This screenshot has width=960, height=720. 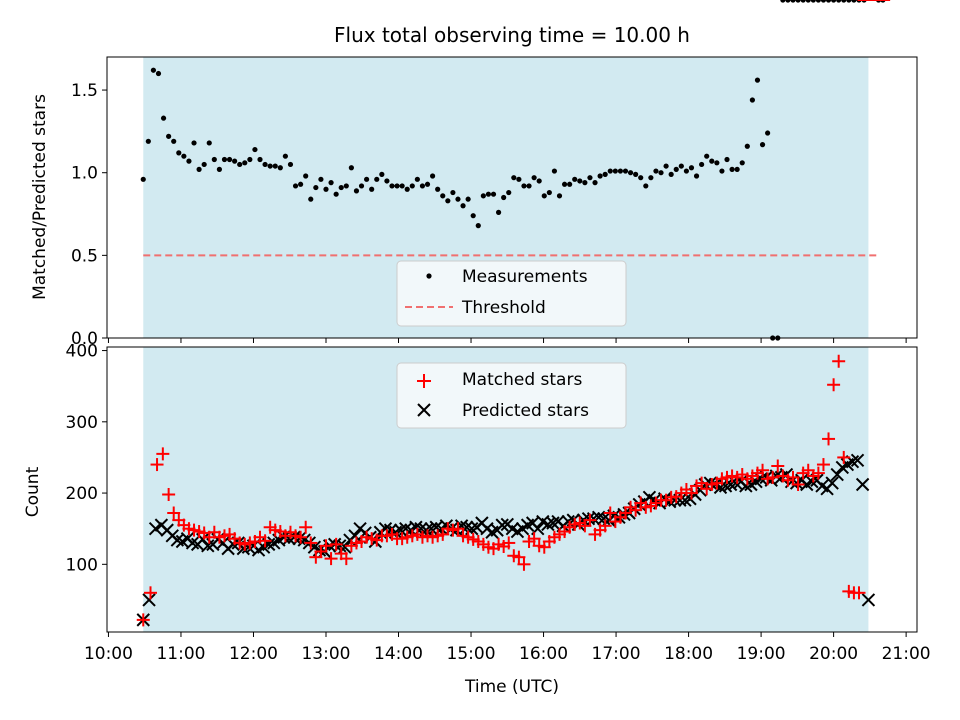 What do you see at coordinates (89, 215) in the screenshot?
I see `ratio-y-ticks: 0.0 0.5 1.0 1.5` at bounding box center [89, 215].